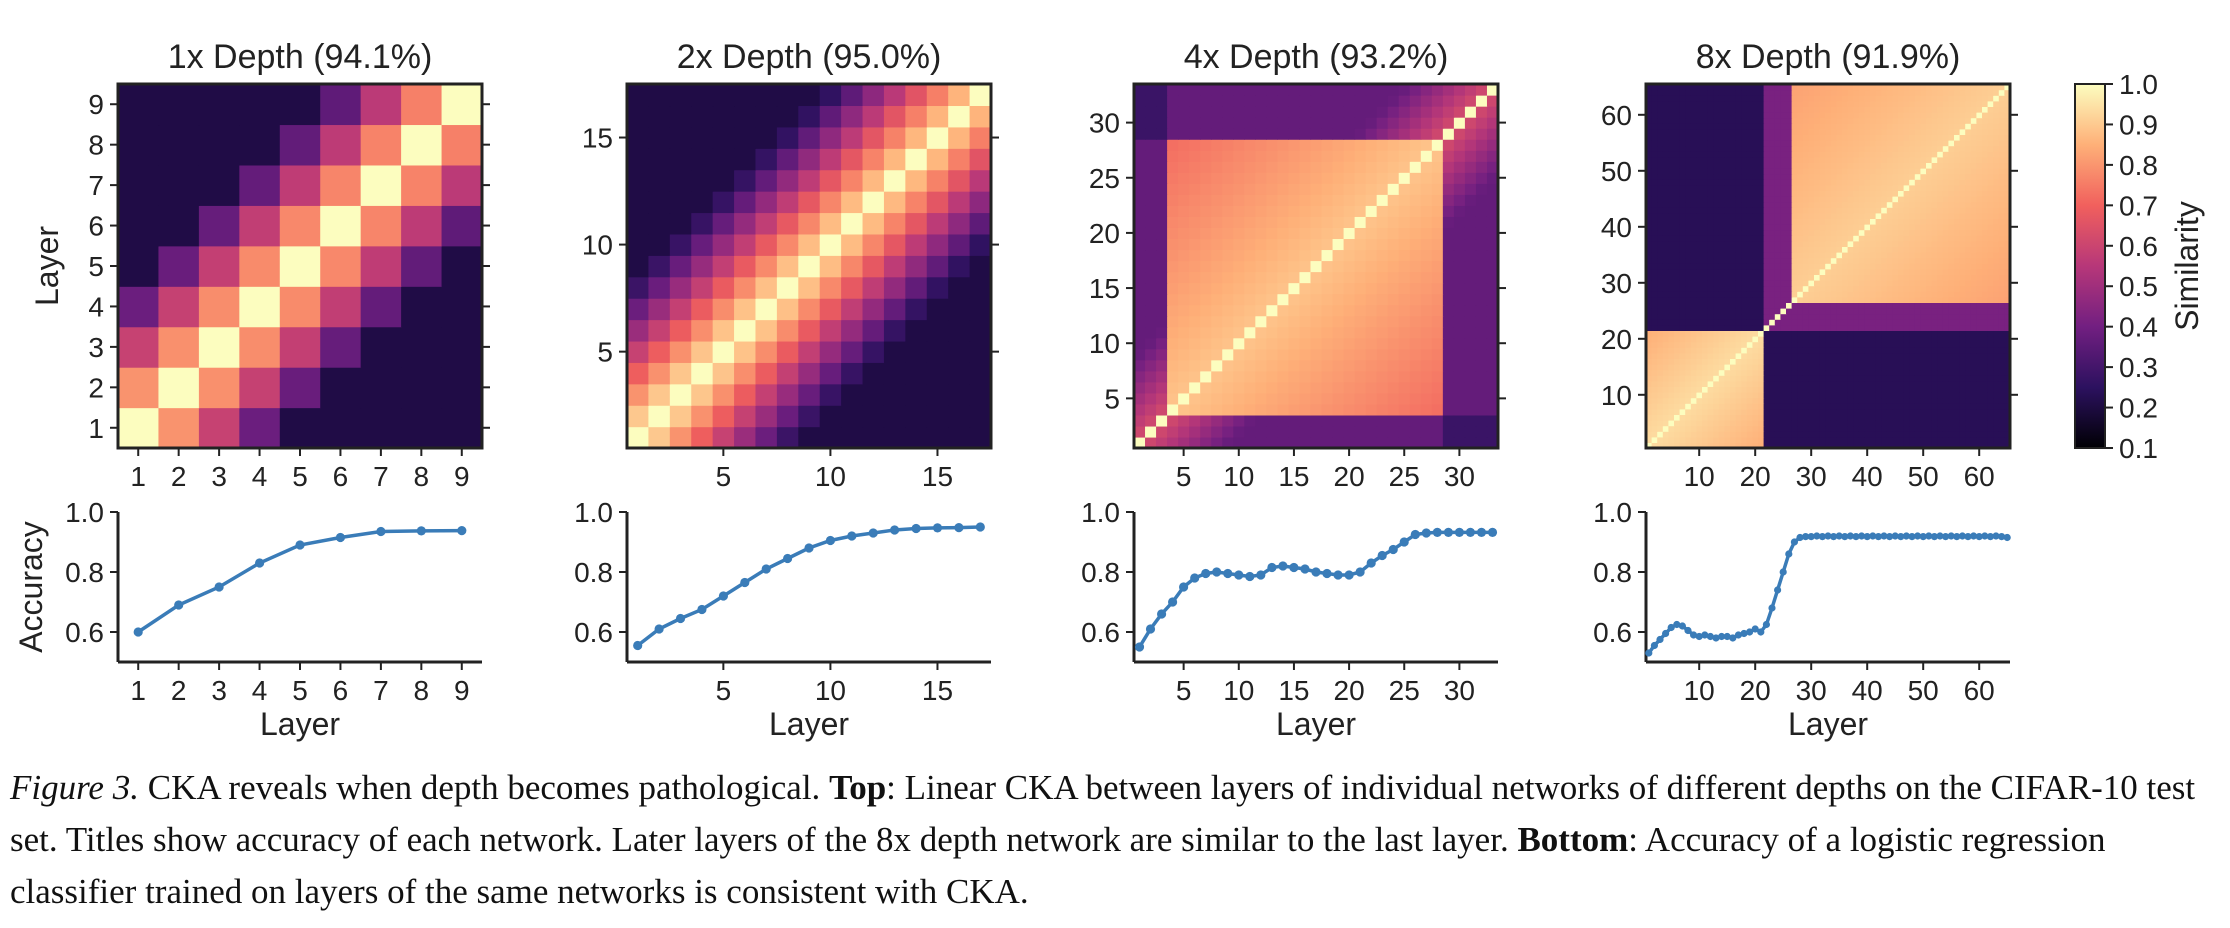 This screenshot has height=928, width=2230. Describe the element at coordinates (1104, 233) in the screenshot. I see `y-tick-label: 20` at that location.